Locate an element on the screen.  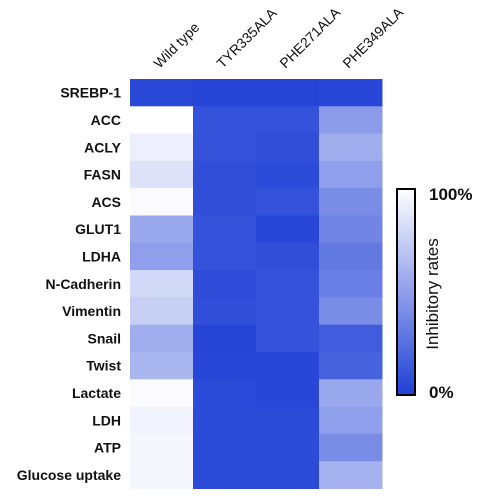
row-label: SREBP-1 is located at coordinates (90, 93).